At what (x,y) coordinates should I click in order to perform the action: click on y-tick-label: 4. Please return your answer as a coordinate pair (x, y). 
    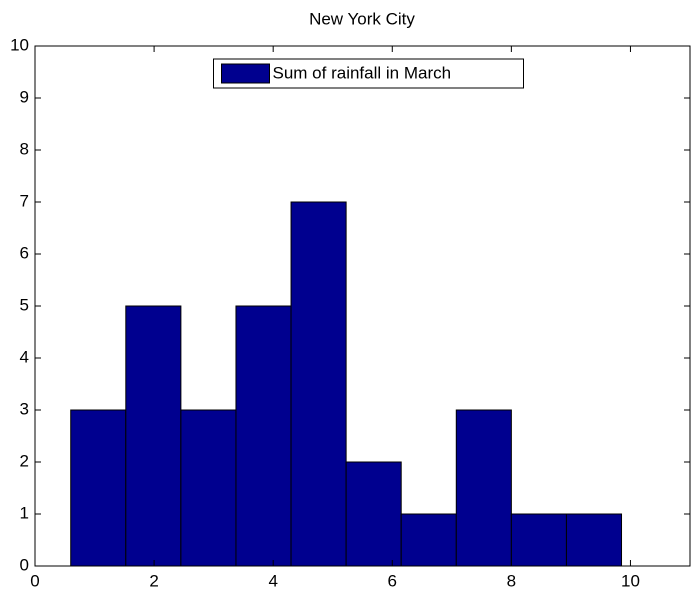
    Looking at the image, I should click on (24, 356).